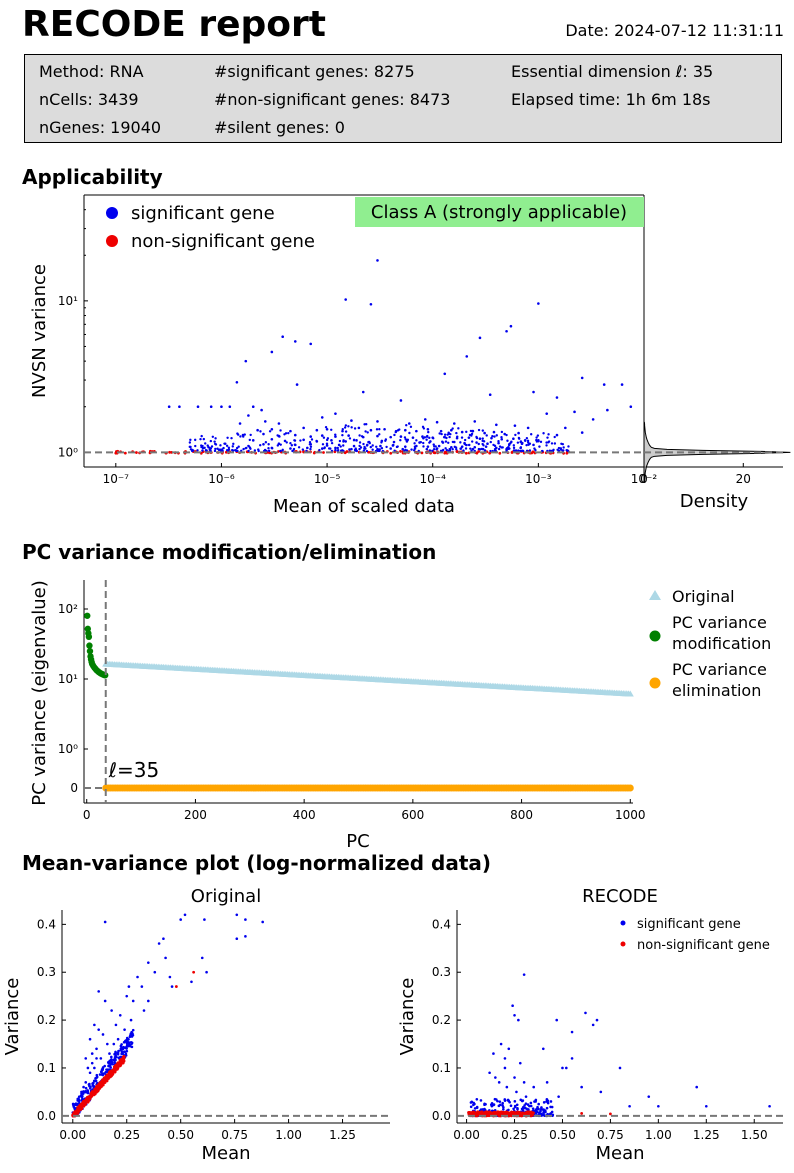 The image size is (794, 1173). I want to click on mv-recode-ytick-label: 0.1, so click(441, 1068).